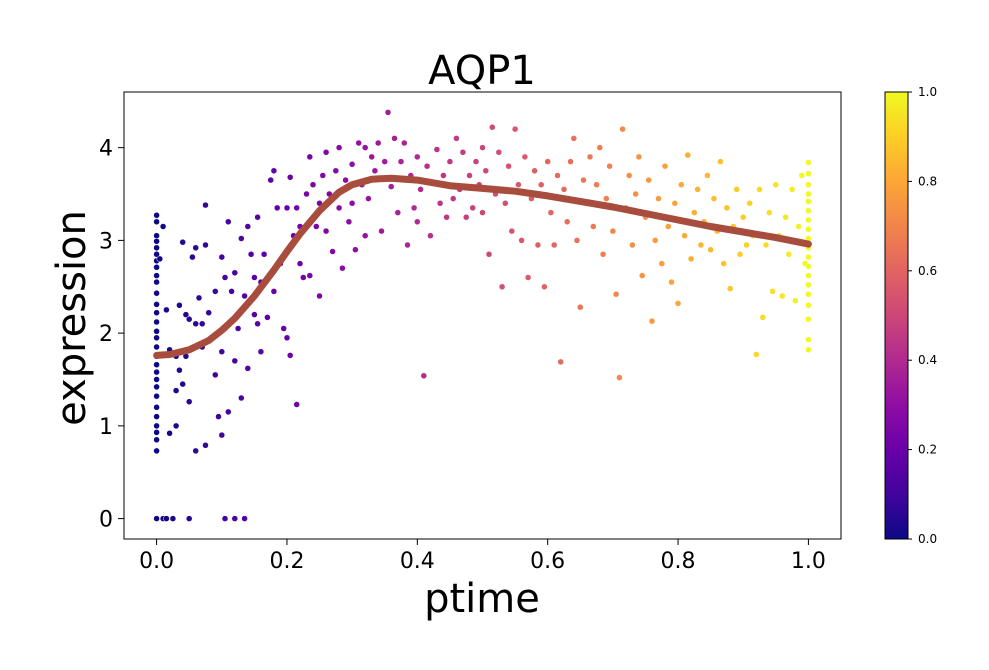 This screenshot has width=989, height=670. I want to click on y-tick-label: 3, so click(106, 241).